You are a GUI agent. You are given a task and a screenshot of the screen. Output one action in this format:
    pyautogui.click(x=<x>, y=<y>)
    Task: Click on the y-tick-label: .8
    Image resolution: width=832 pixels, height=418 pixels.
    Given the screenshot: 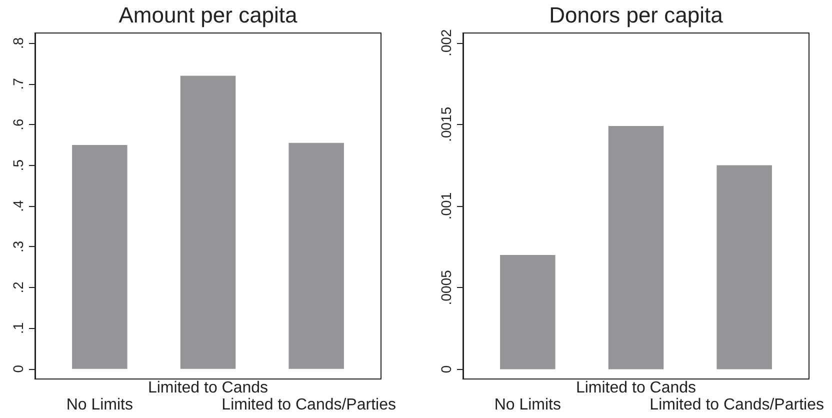 What is the action you would take?
    pyautogui.click(x=18, y=43)
    